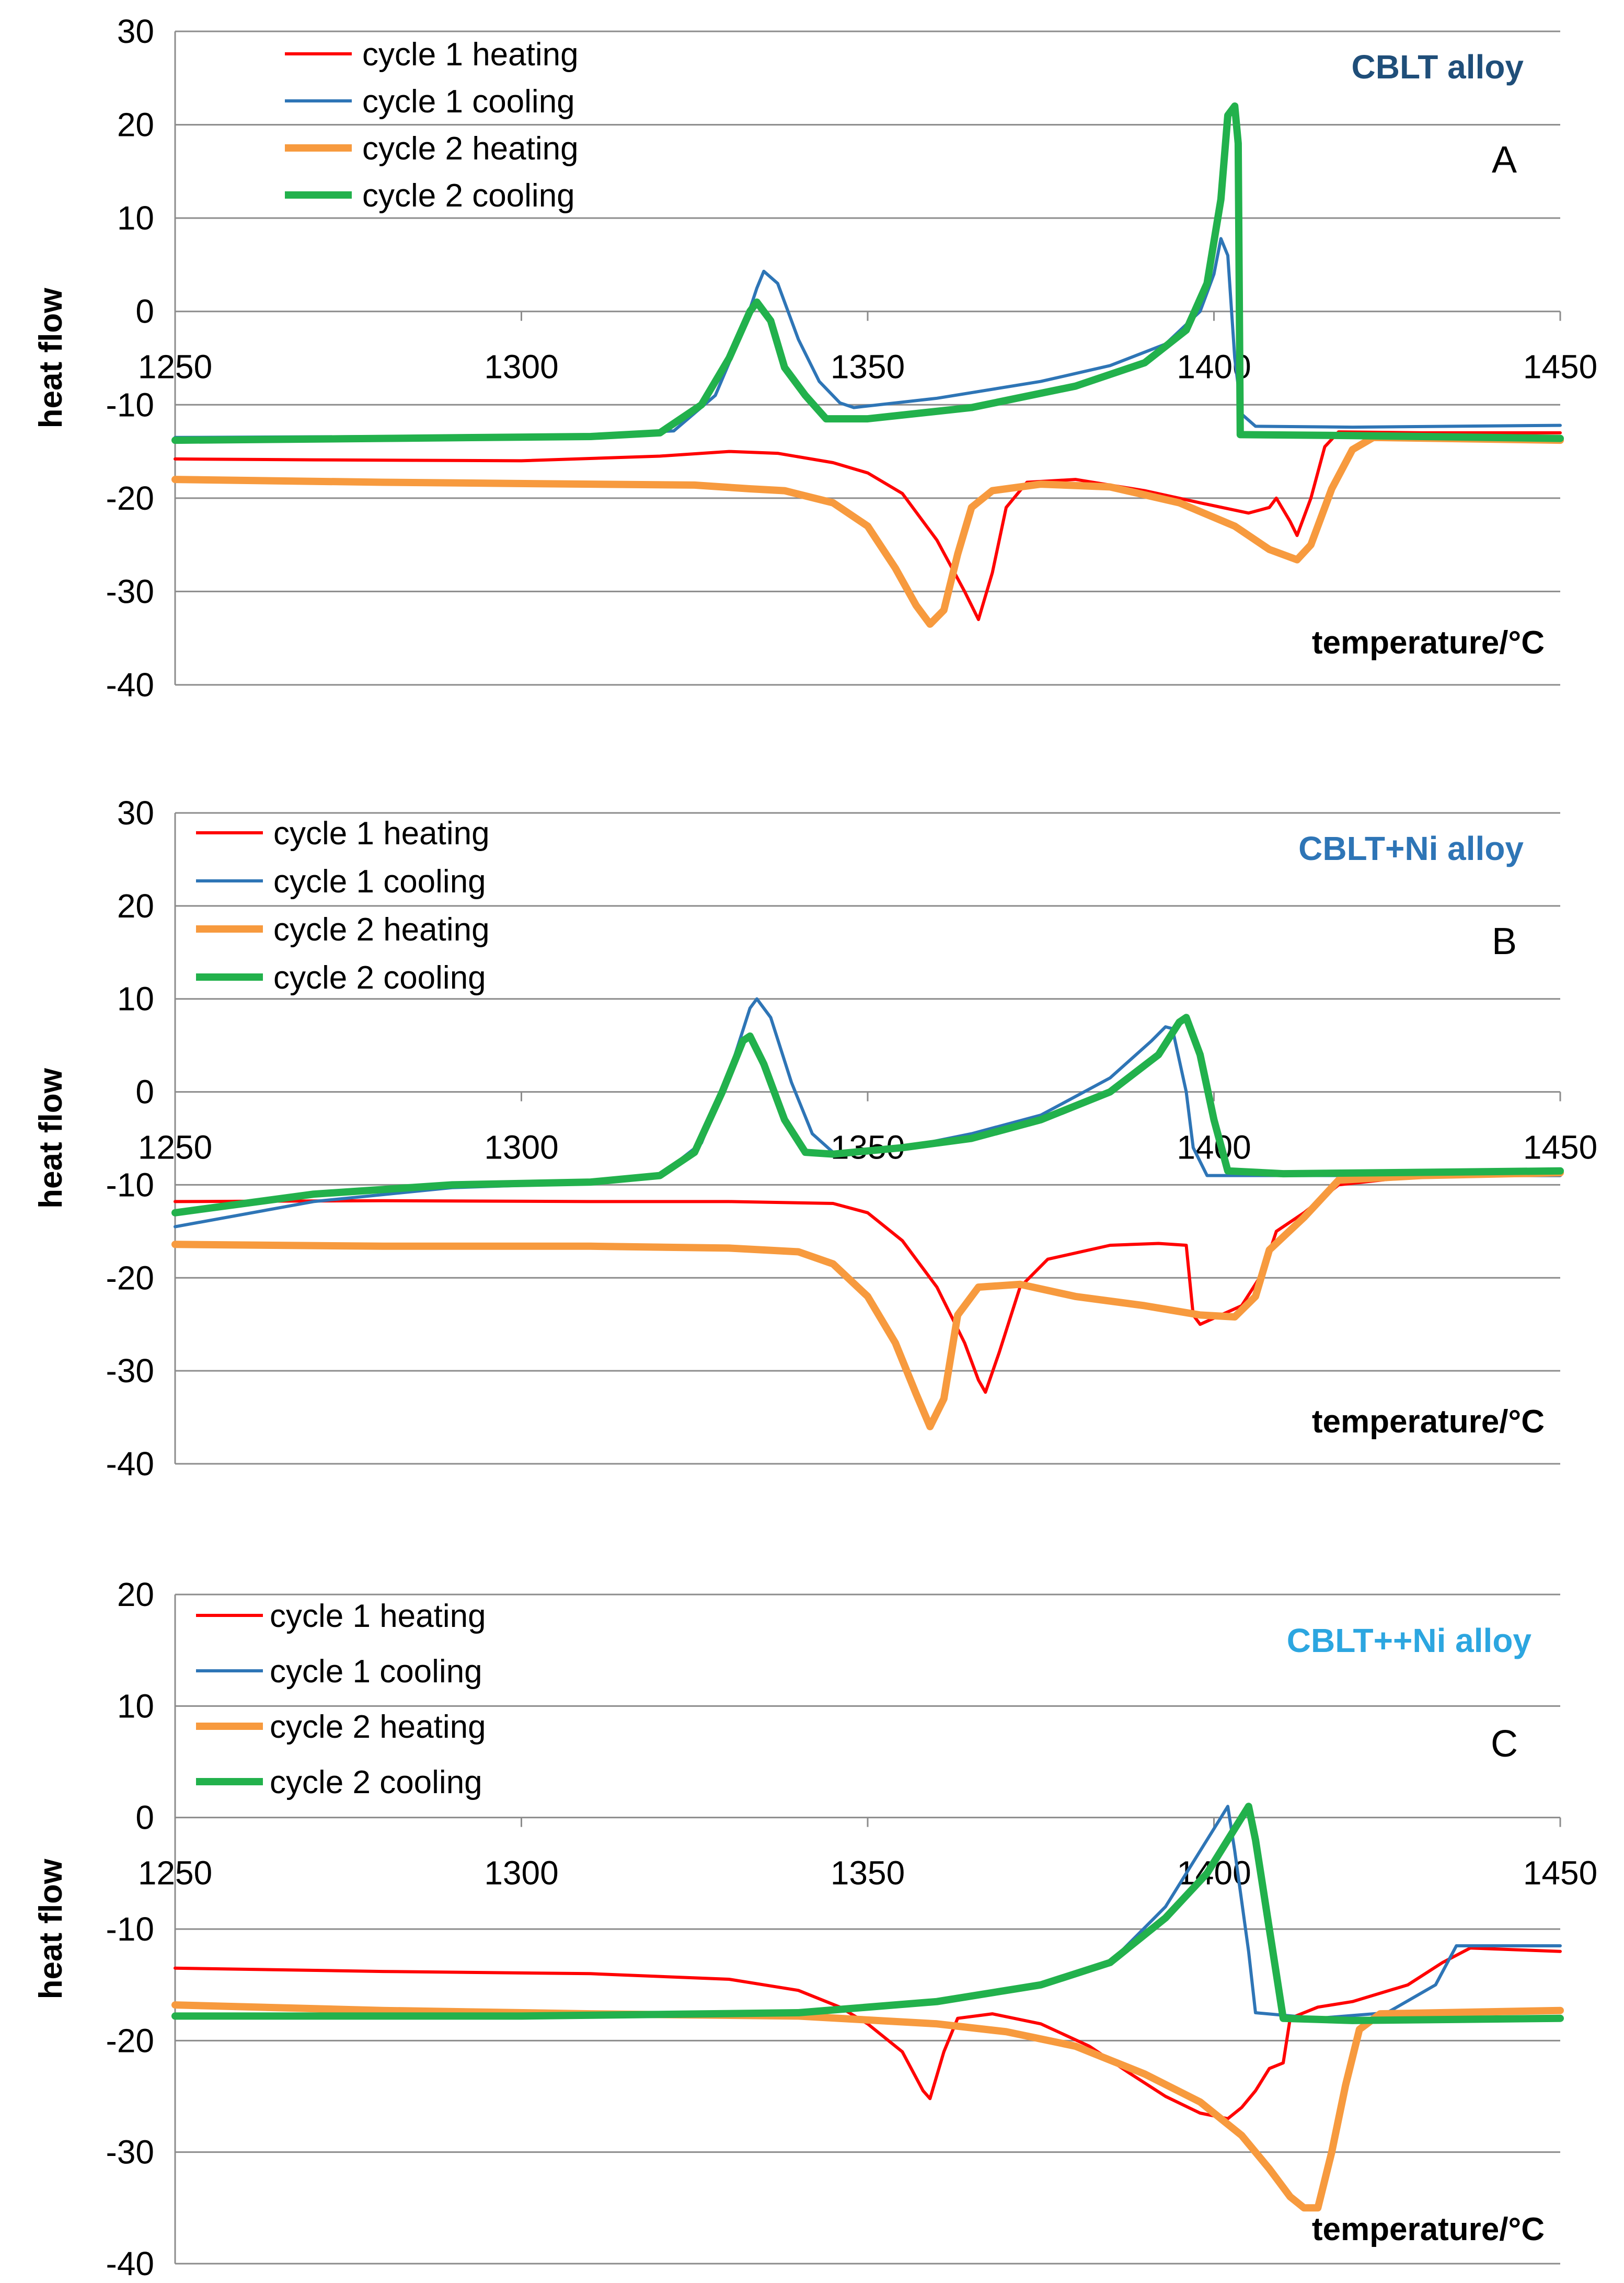 The width and height of the screenshot is (1624, 2283). What do you see at coordinates (1409, 1640) in the screenshot?
I see `panel-title: CBLT++Ni alloy` at bounding box center [1409, 1640].